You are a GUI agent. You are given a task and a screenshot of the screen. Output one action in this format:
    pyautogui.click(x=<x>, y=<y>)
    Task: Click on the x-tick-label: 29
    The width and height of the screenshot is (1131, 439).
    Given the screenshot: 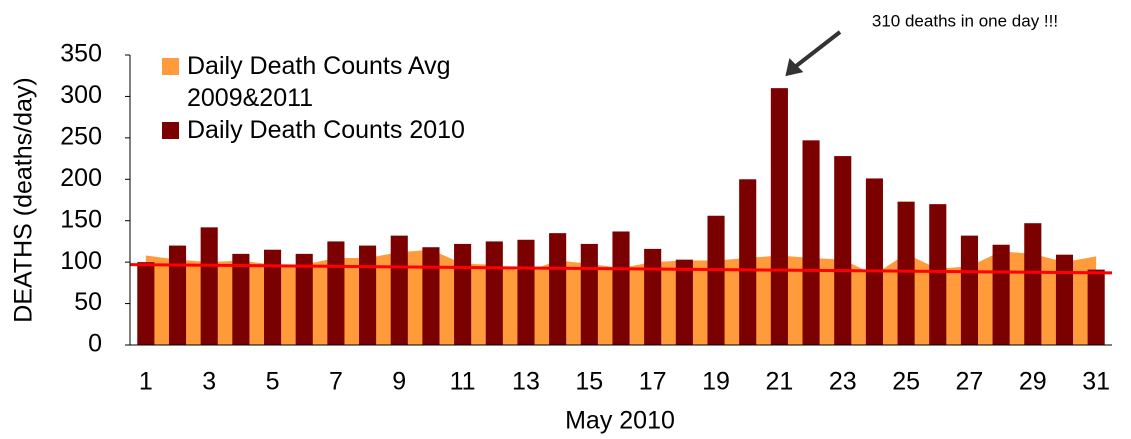 What is the action you would take?
    pyautogui.click(x=1033, y=382)
    